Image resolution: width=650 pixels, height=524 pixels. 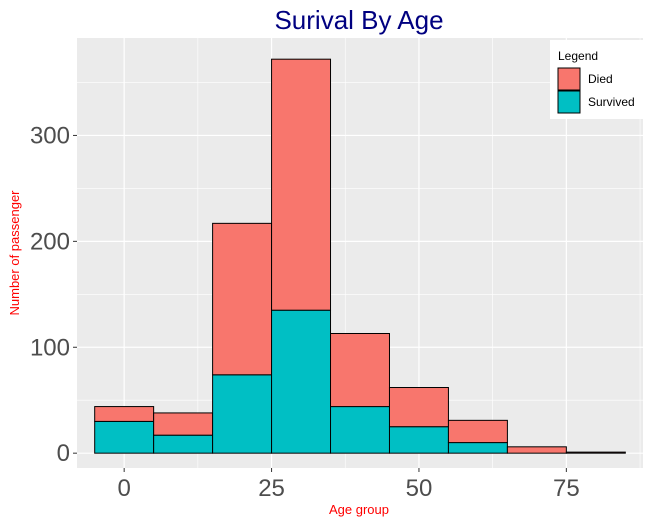 What do you see at coordinates (123, 488) in the screenshot?
I see `x-tick-label: 0` at bounding box center [123, 488].